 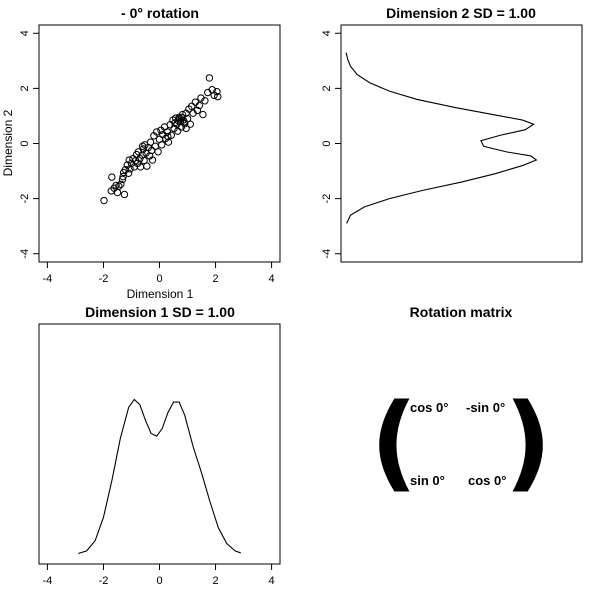 What do you see at coordinates (25, 88) in the screenshot?
I see `scatter-y-tick-label: 2` at bounding box center [25, 88].